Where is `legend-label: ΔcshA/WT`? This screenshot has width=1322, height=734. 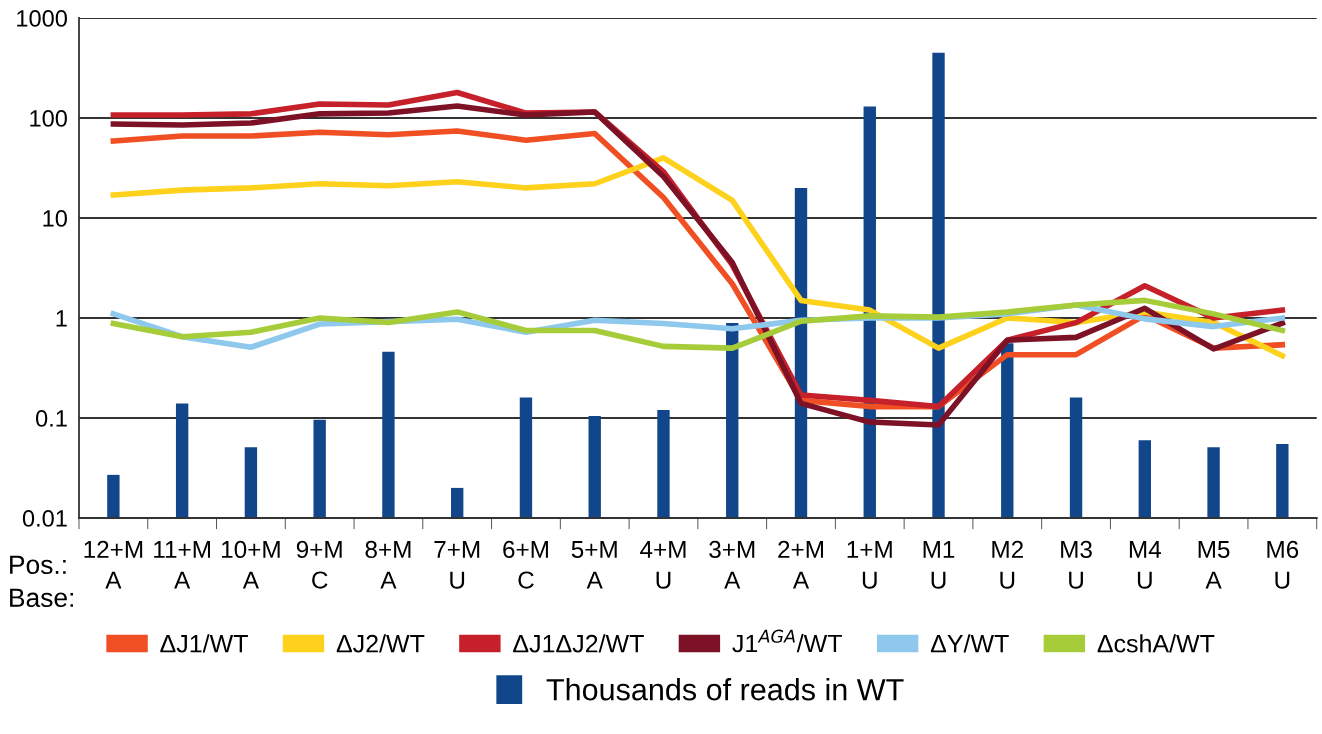 legend-label: ΔcshA/WT is located at coordinates (1156, 643).